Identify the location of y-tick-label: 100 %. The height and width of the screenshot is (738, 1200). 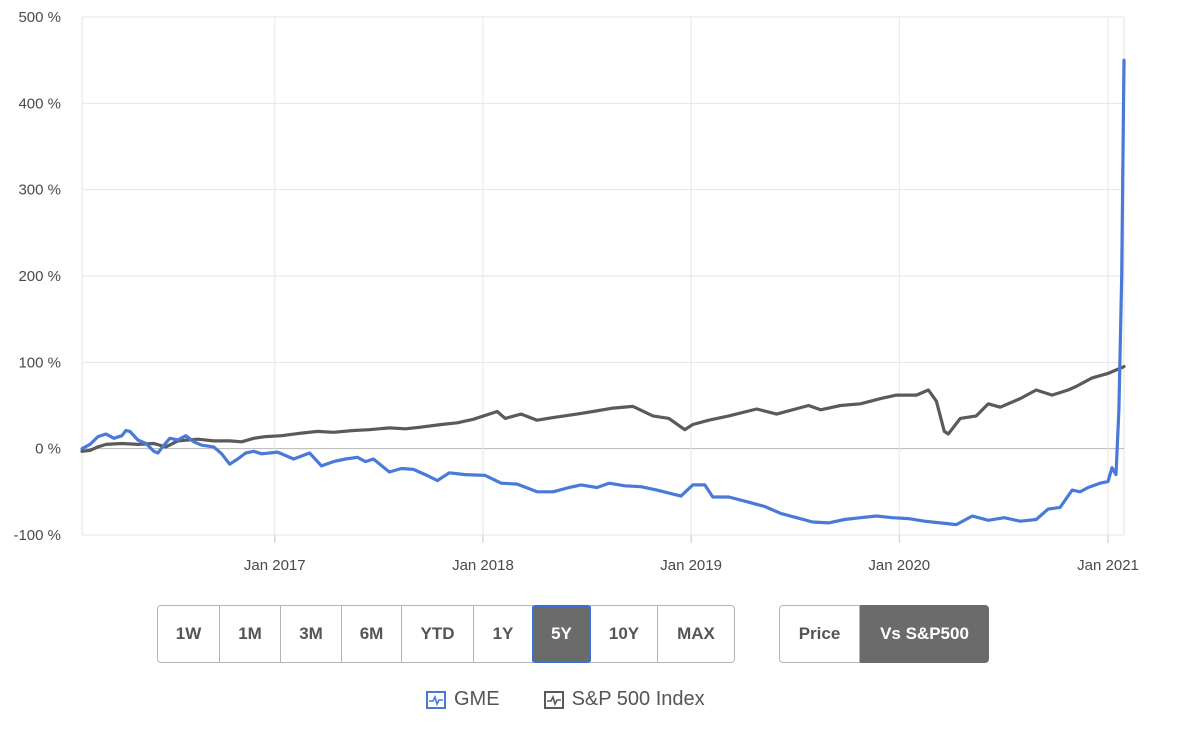
(39, 362).